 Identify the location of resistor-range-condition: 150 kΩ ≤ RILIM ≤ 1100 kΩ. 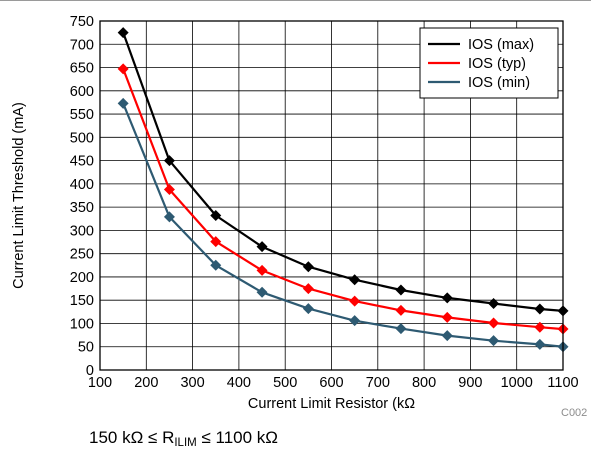
(183, 438).